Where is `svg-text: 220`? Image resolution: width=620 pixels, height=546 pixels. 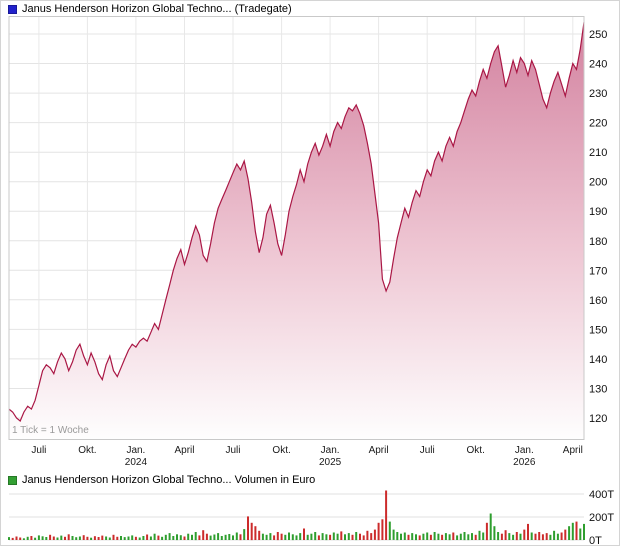 svg-text: 220 is located at coordinates (598, 124).